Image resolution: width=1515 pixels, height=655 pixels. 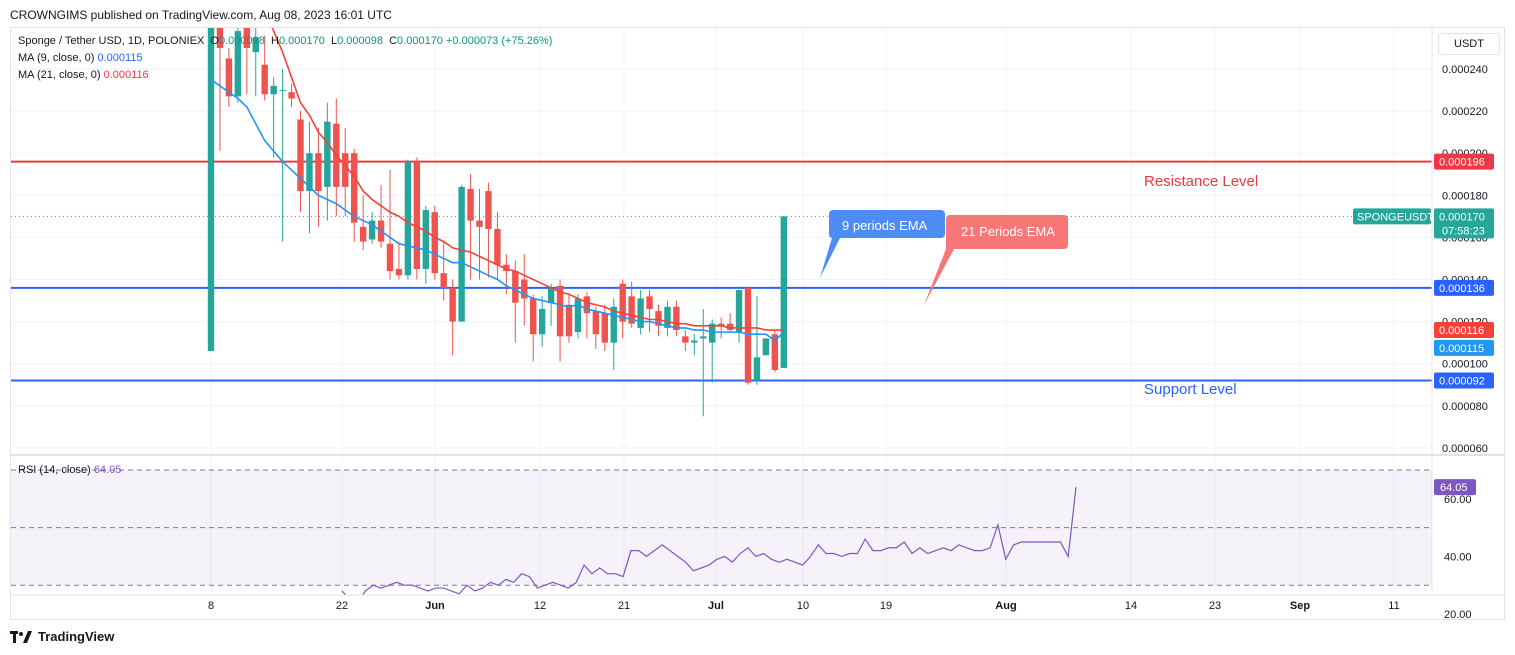 What do you see at coordinates (1462, 217) in the screenshot?
I see `last-price-tag-label: 0.000170` at bounding box center [1462, 217].